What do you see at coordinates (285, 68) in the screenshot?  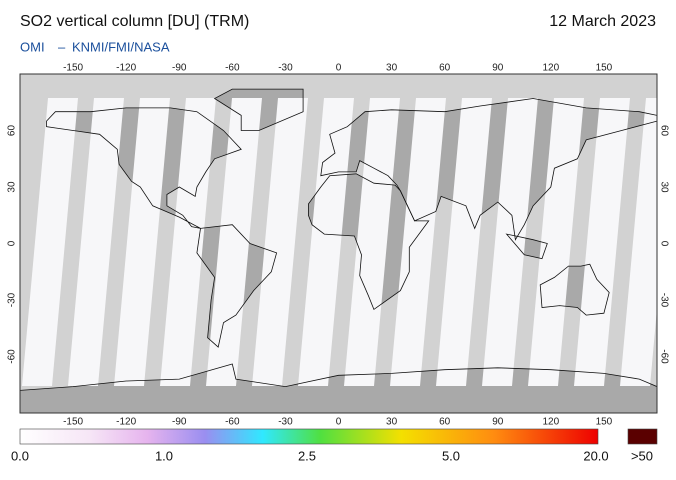 I see `lon-tick-label-top: -30` at bounding box center [285, 68].